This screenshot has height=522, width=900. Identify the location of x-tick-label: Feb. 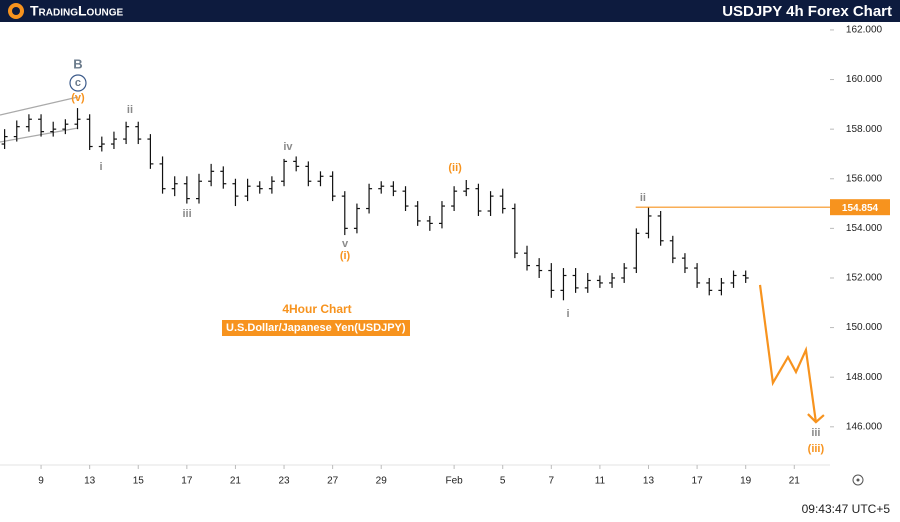
(455, 481).